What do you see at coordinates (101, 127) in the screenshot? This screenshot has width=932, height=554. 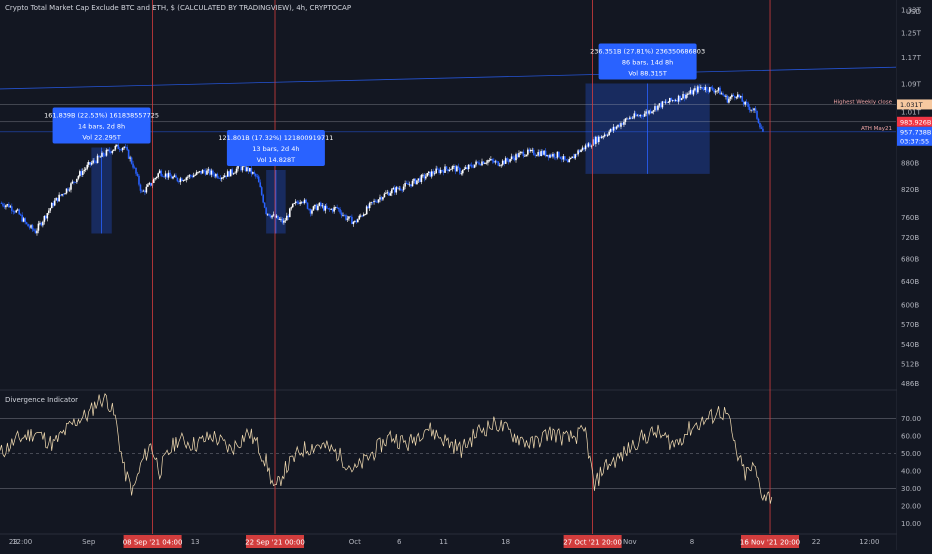 I see `measurement-callout-line: 14 bars, 2d 8h` at bounding box center [101, 127].